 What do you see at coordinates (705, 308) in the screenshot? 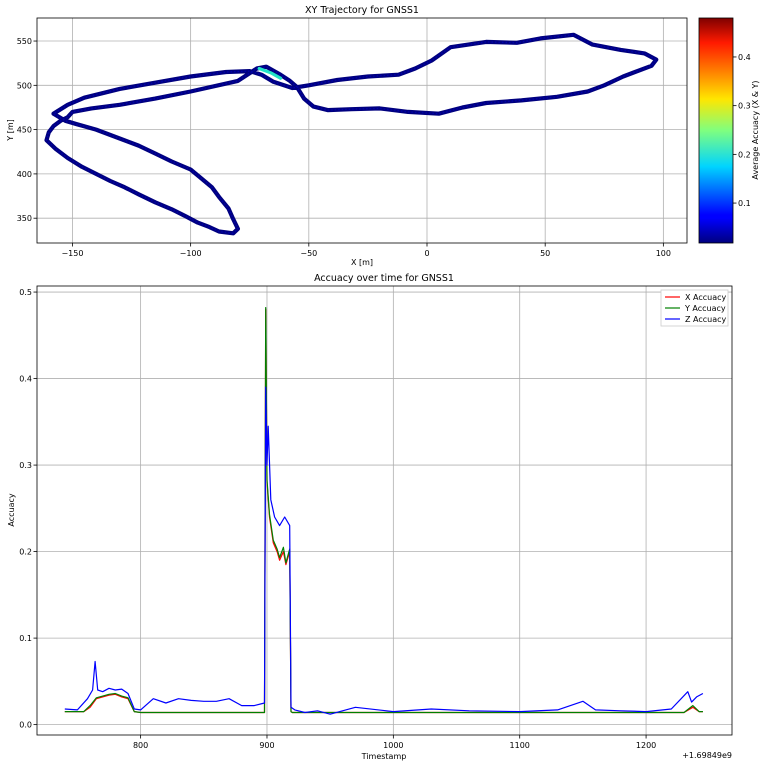
I see `legend-label-y: Y Accuacy` at bounding box center [705, 308].